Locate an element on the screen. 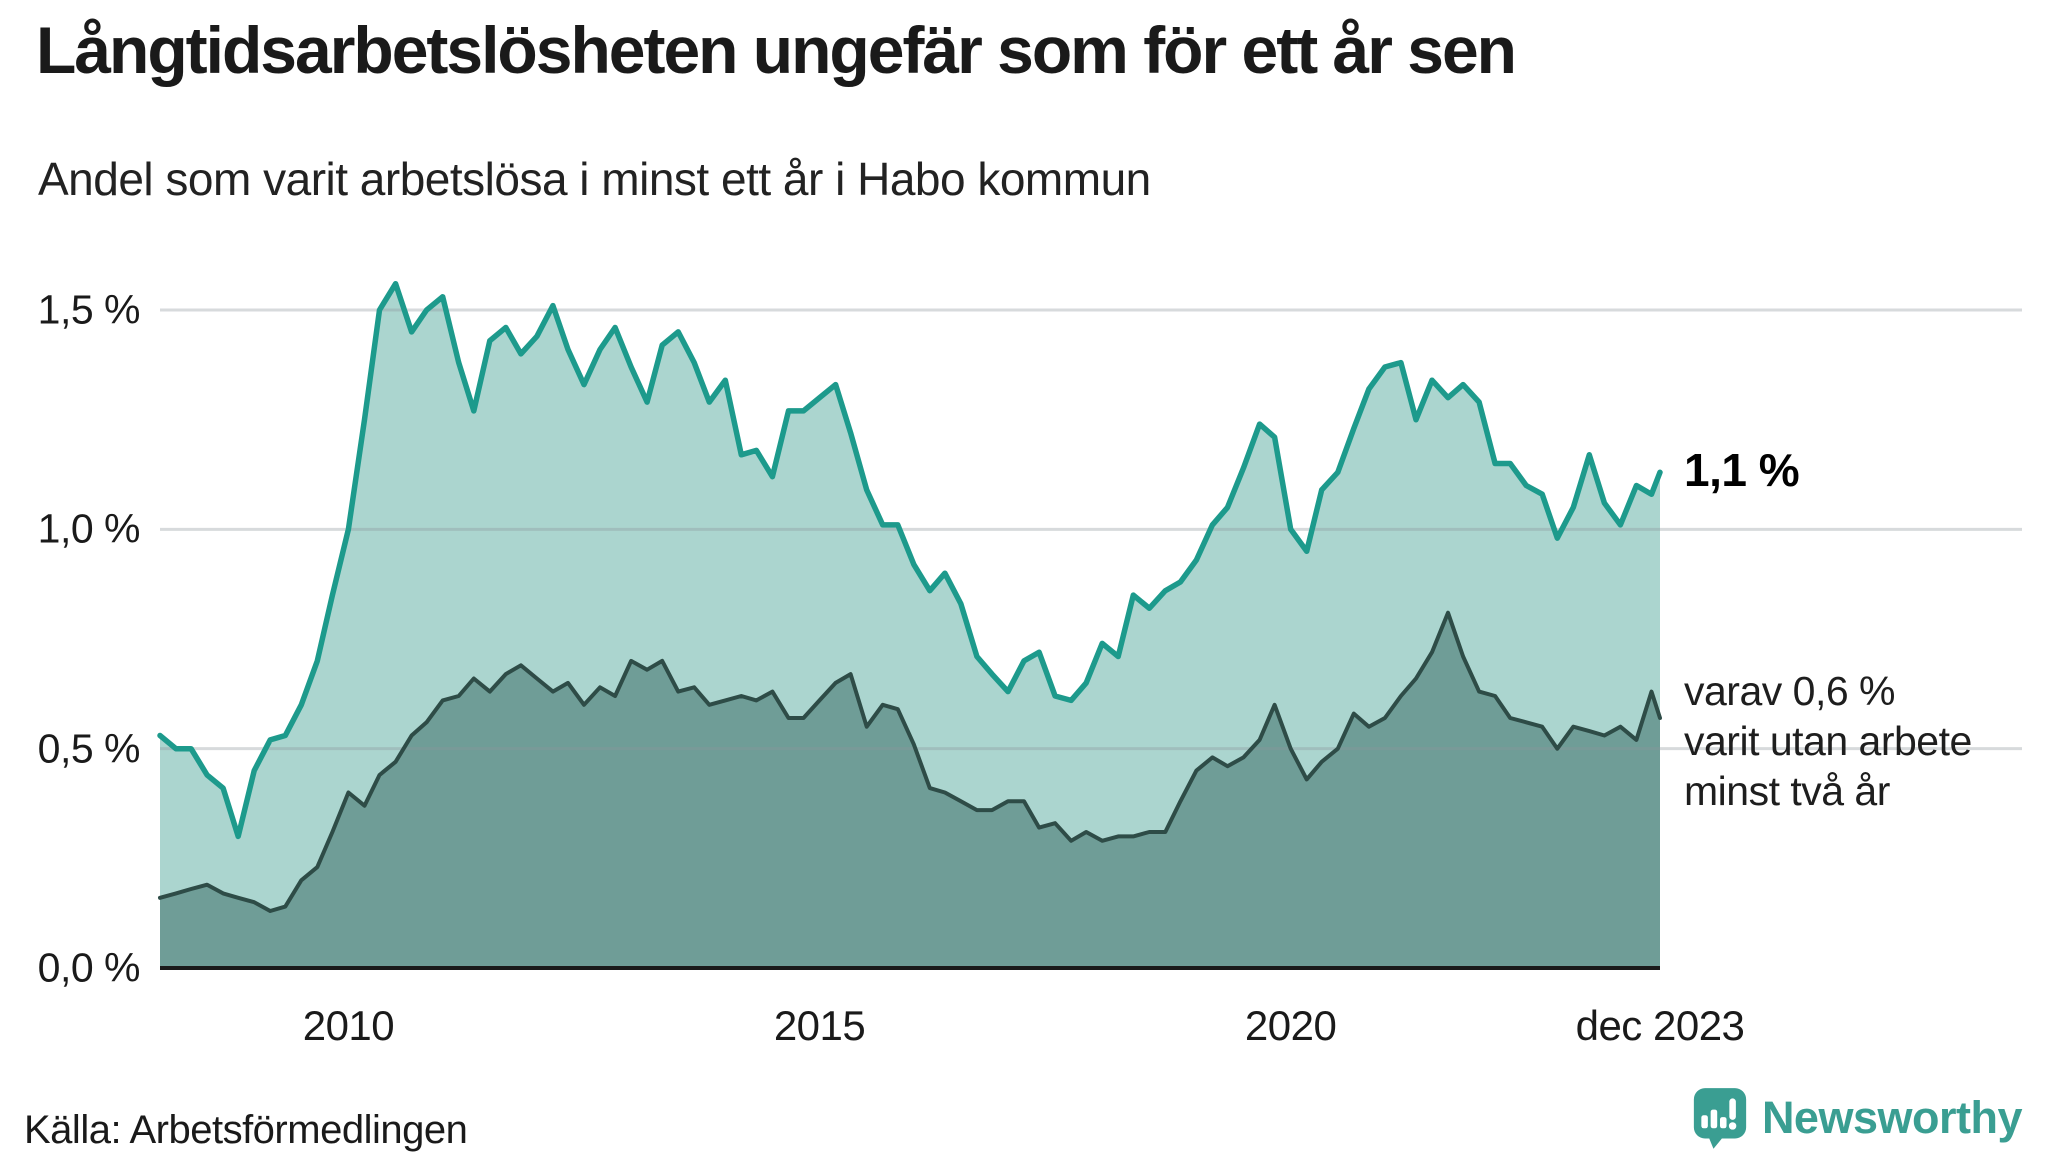  y-tick-label: 1,5 % is located at coordinates (89, 309).